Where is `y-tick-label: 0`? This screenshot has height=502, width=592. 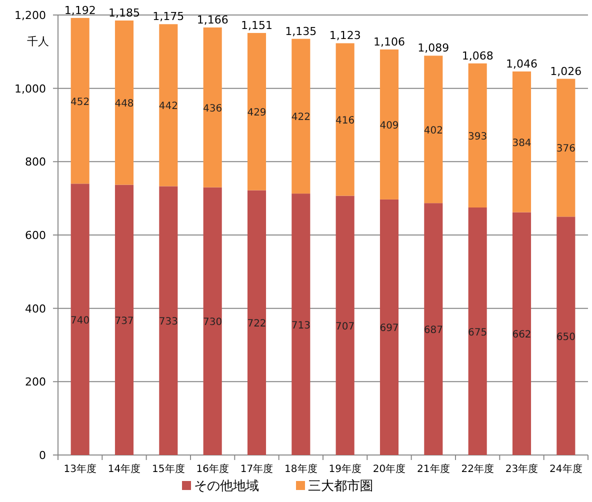 y-tick-label: 0 is located at coordinates (42, 455).